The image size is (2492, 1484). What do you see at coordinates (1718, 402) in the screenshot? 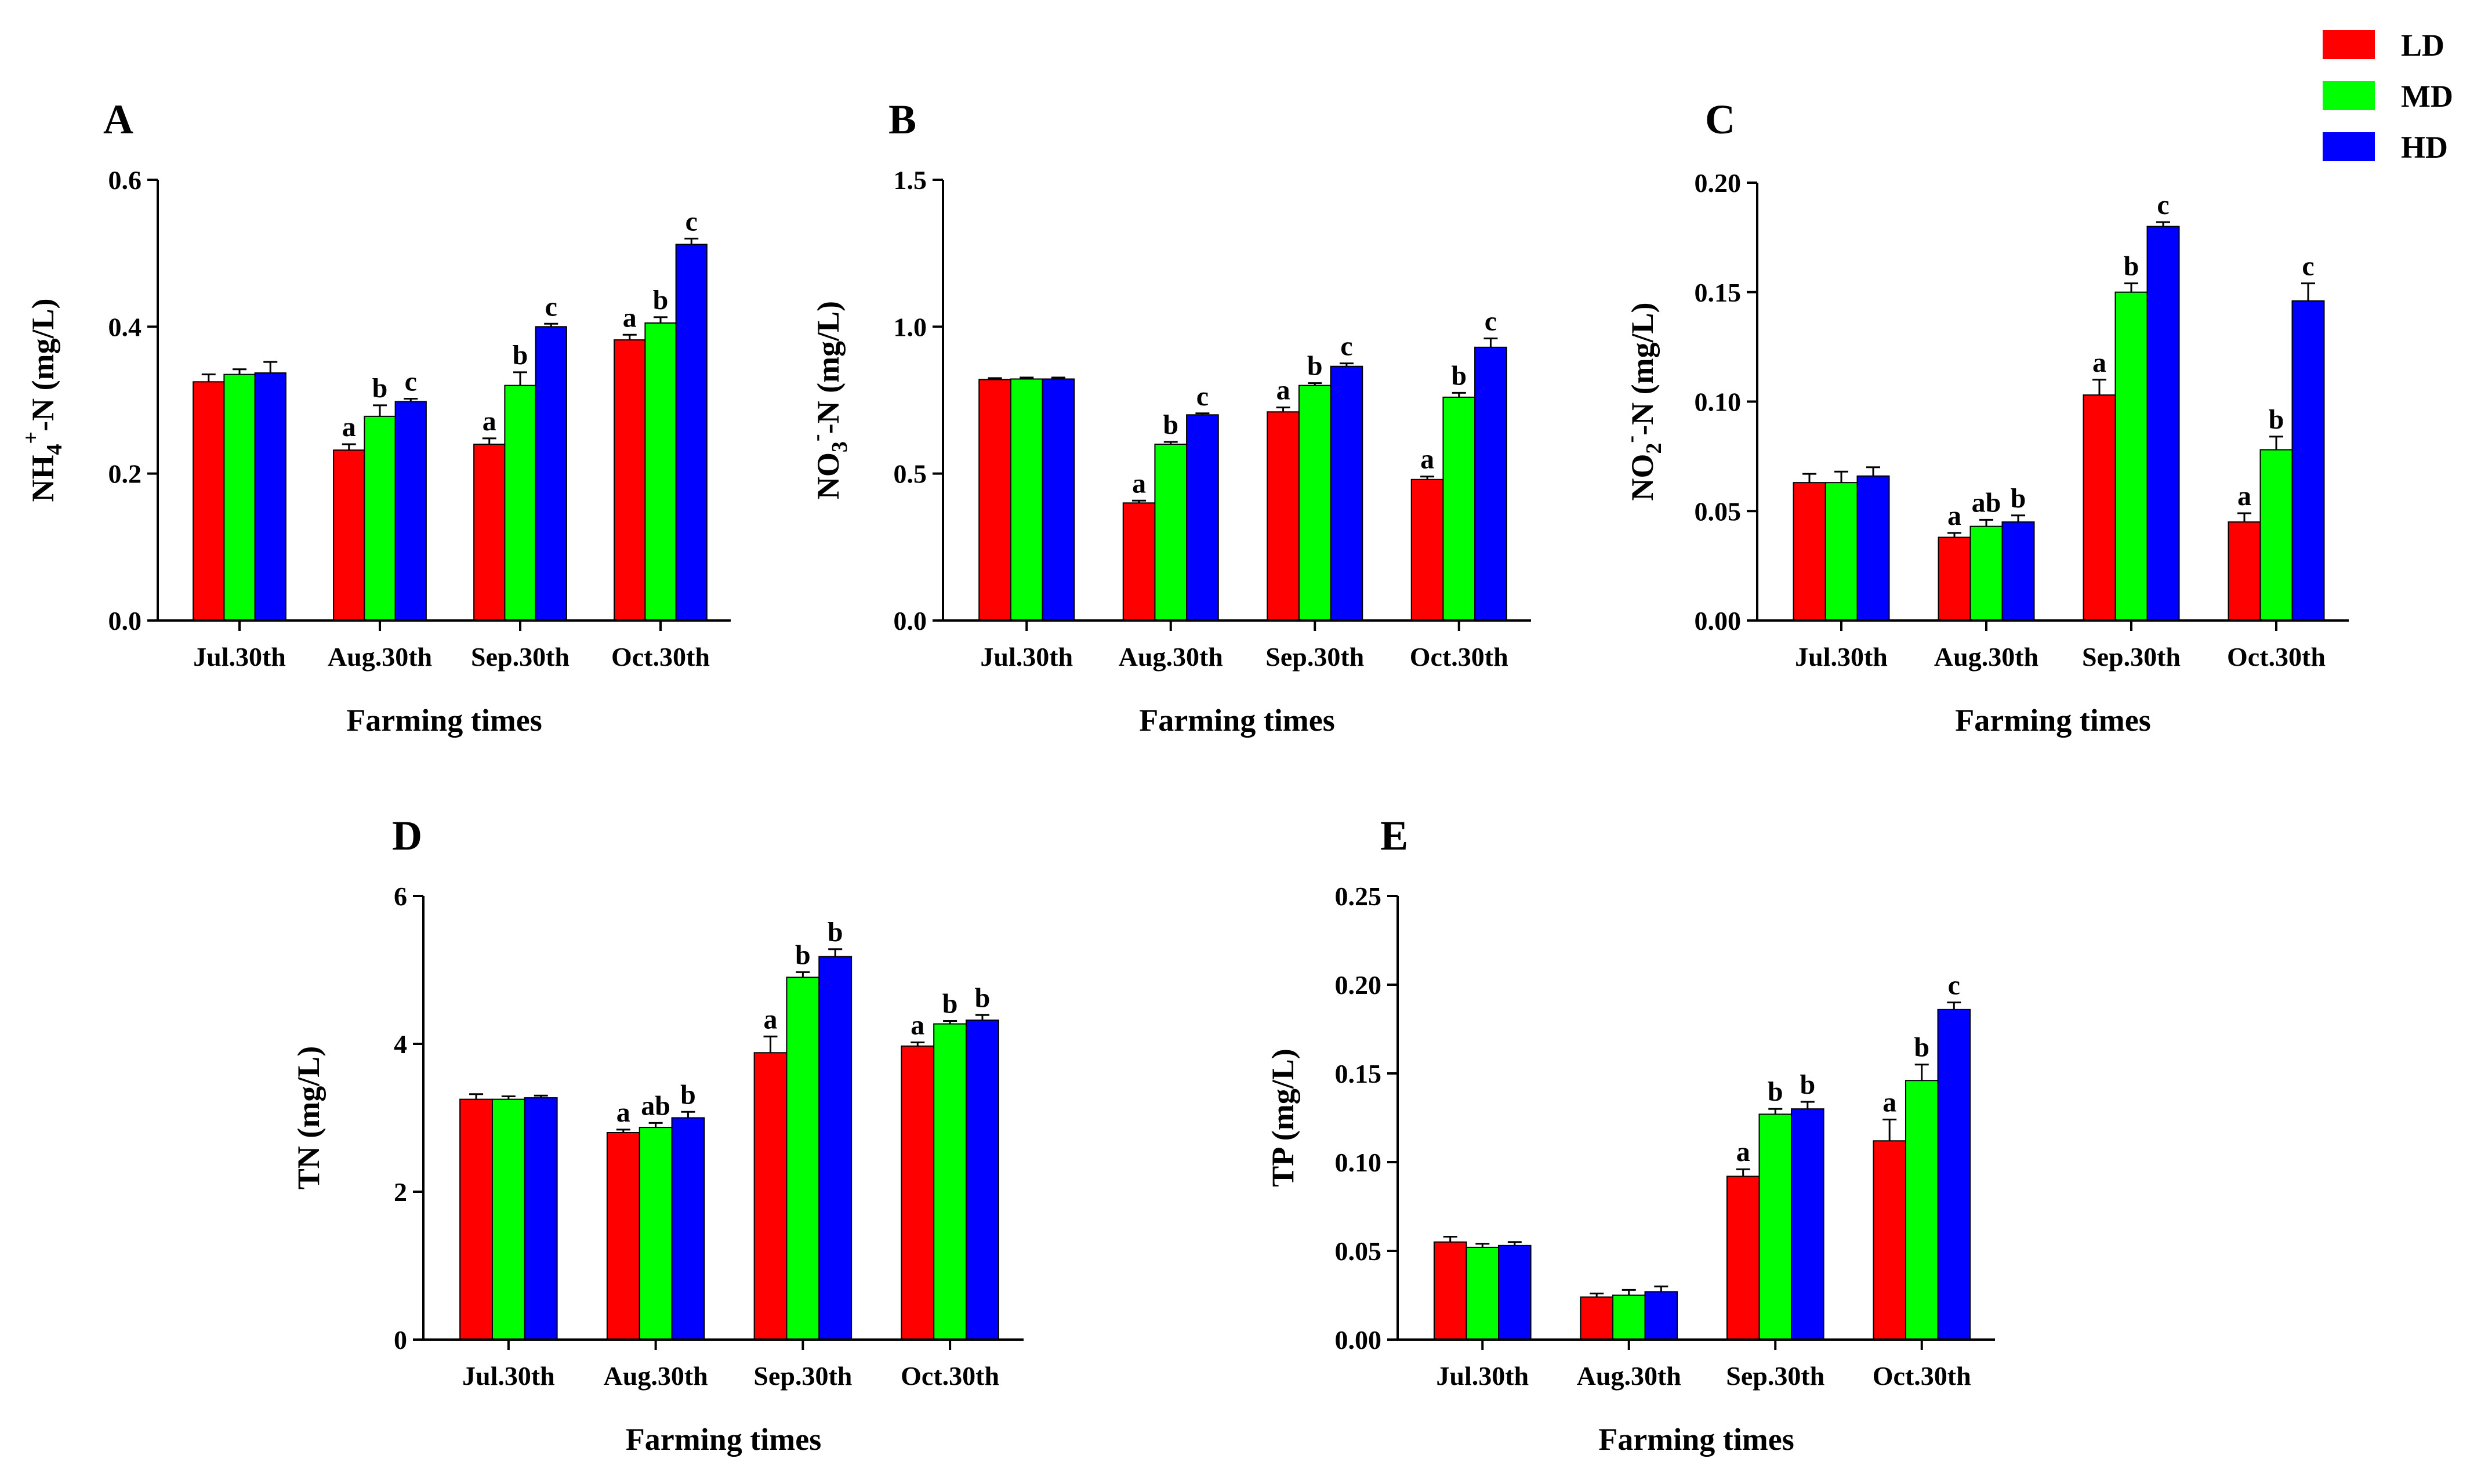
I see `y-tick-label: 0.10` at bounding box center [1718, 402].